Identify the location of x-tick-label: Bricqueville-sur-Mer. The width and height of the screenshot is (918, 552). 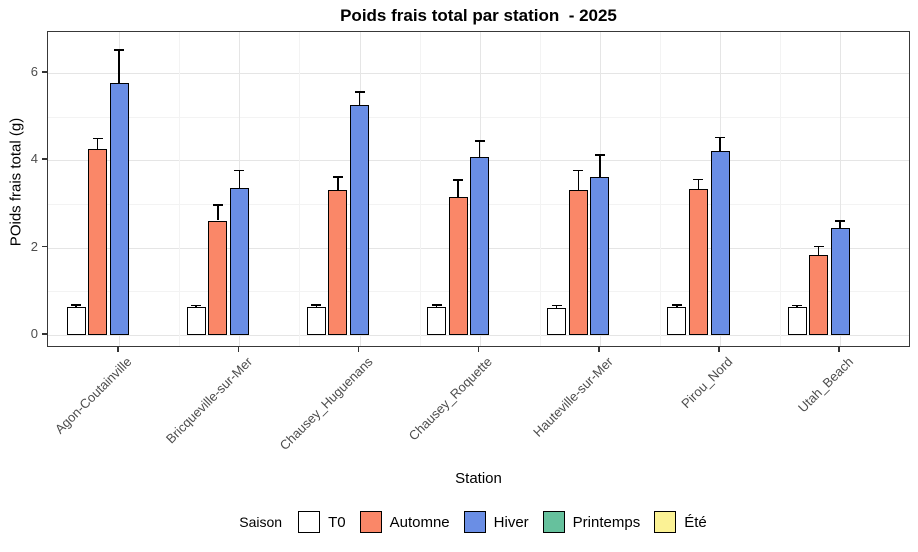
(208, 400).